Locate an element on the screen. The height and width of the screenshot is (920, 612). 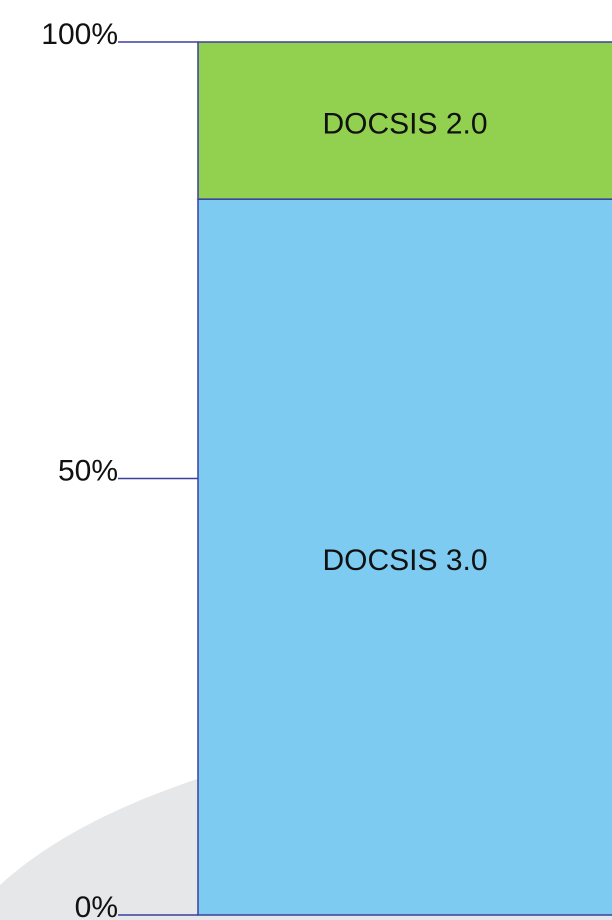
bar-segment is located at coordinates (404, 120).